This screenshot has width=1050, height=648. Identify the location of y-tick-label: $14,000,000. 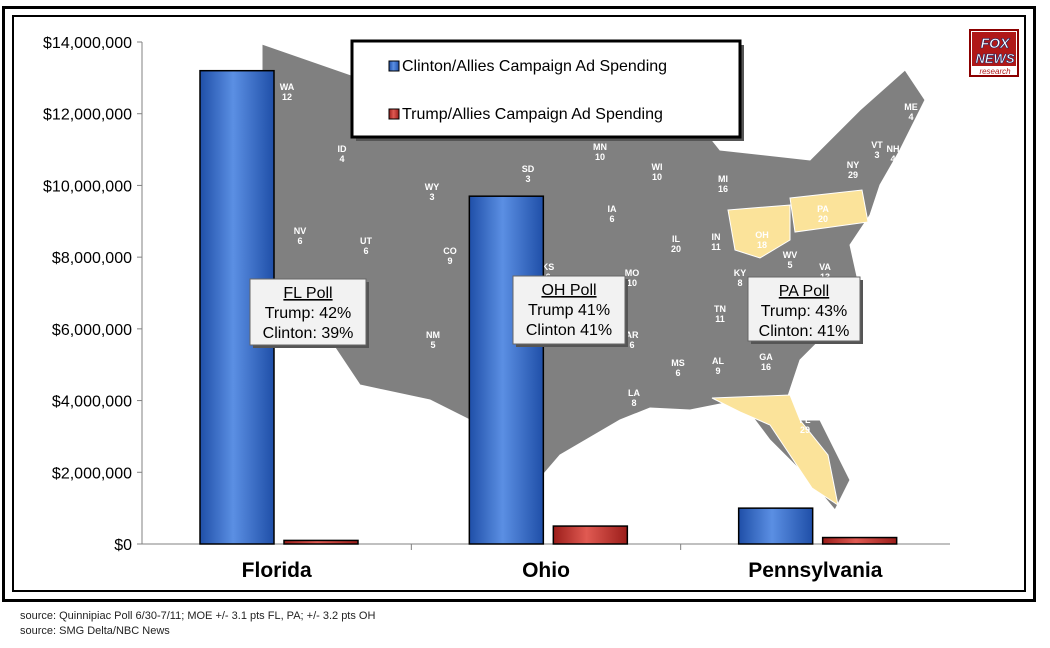
(87, 43).